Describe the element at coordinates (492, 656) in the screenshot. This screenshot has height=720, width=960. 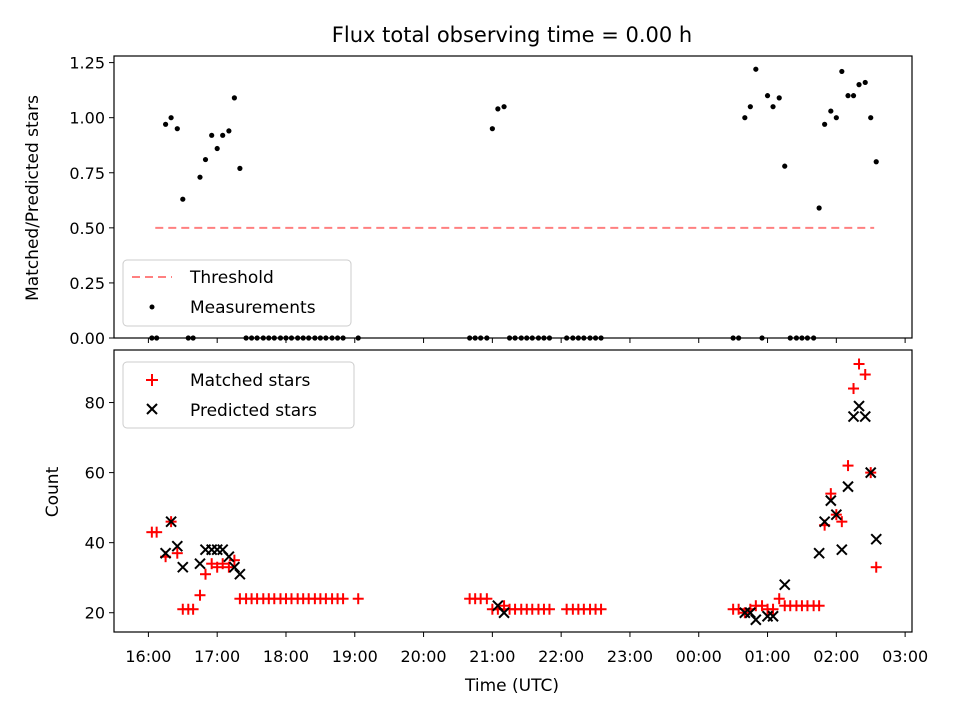
I see `x-tick-label: 21:00` at that location.